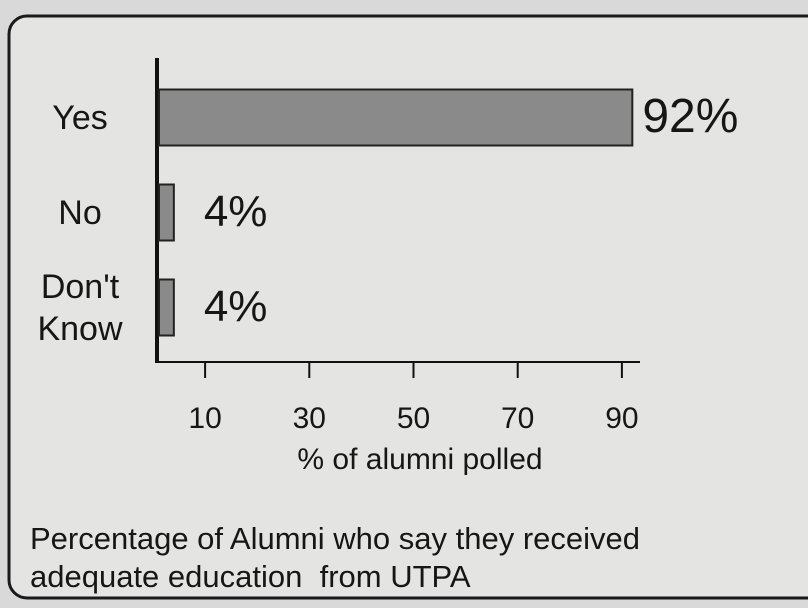 The image size is (808, 608). Describe the element at coordinates (517, 418) in the screenshot. I see `x-tick-label: 70` at that location.